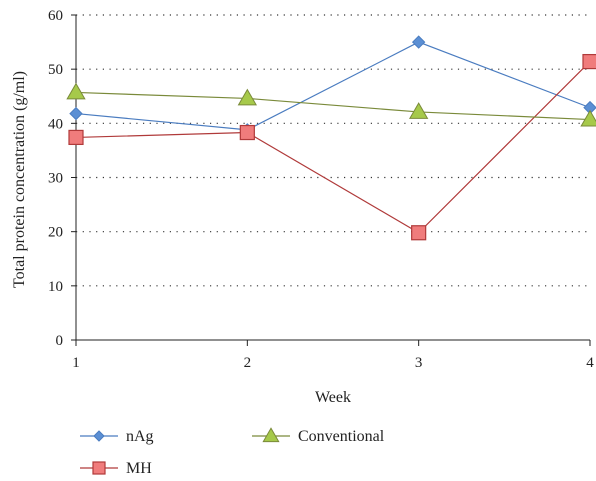  I want to click on legend-item-conventional: Conventional, so click(318, 436).